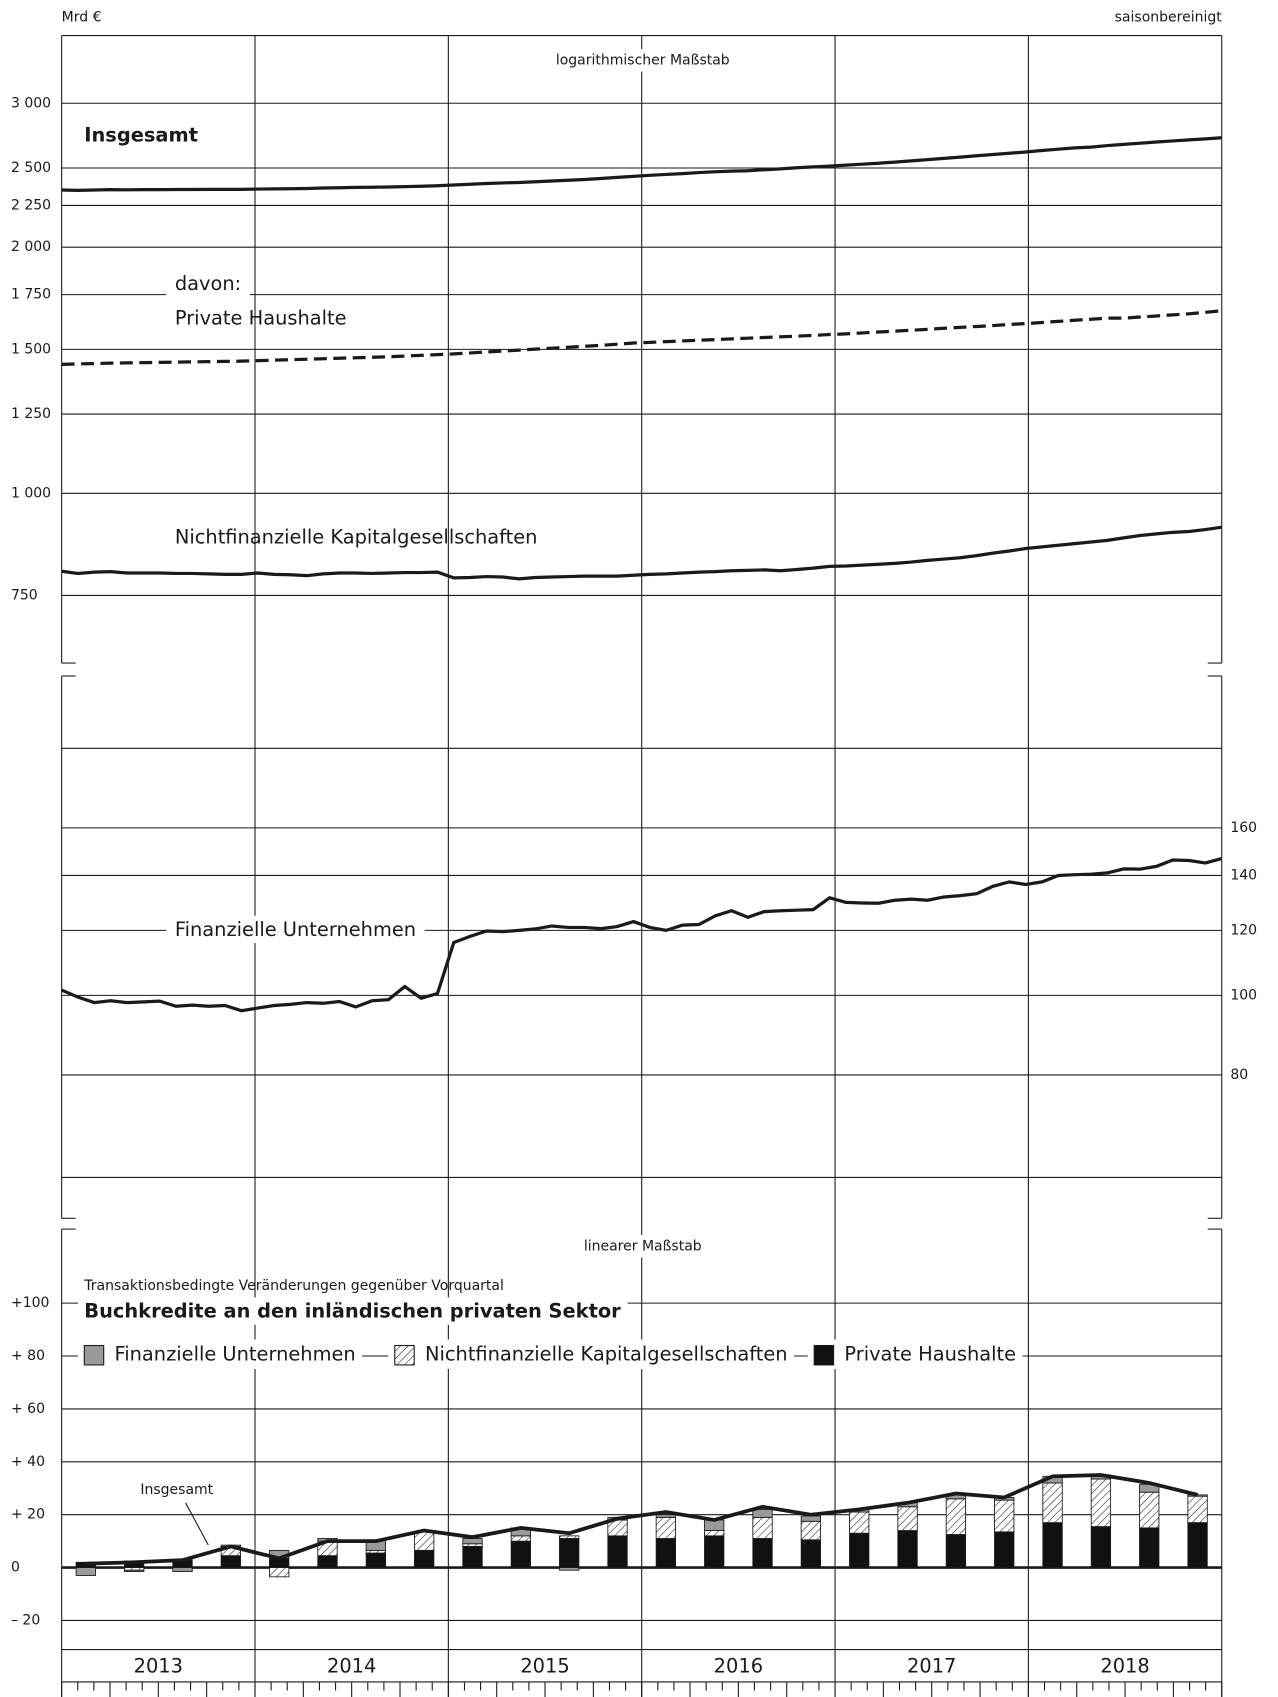 This screenshot has width=1278, height=1697. I want to click on y-tick-label: + 20, so click(28, 1515).